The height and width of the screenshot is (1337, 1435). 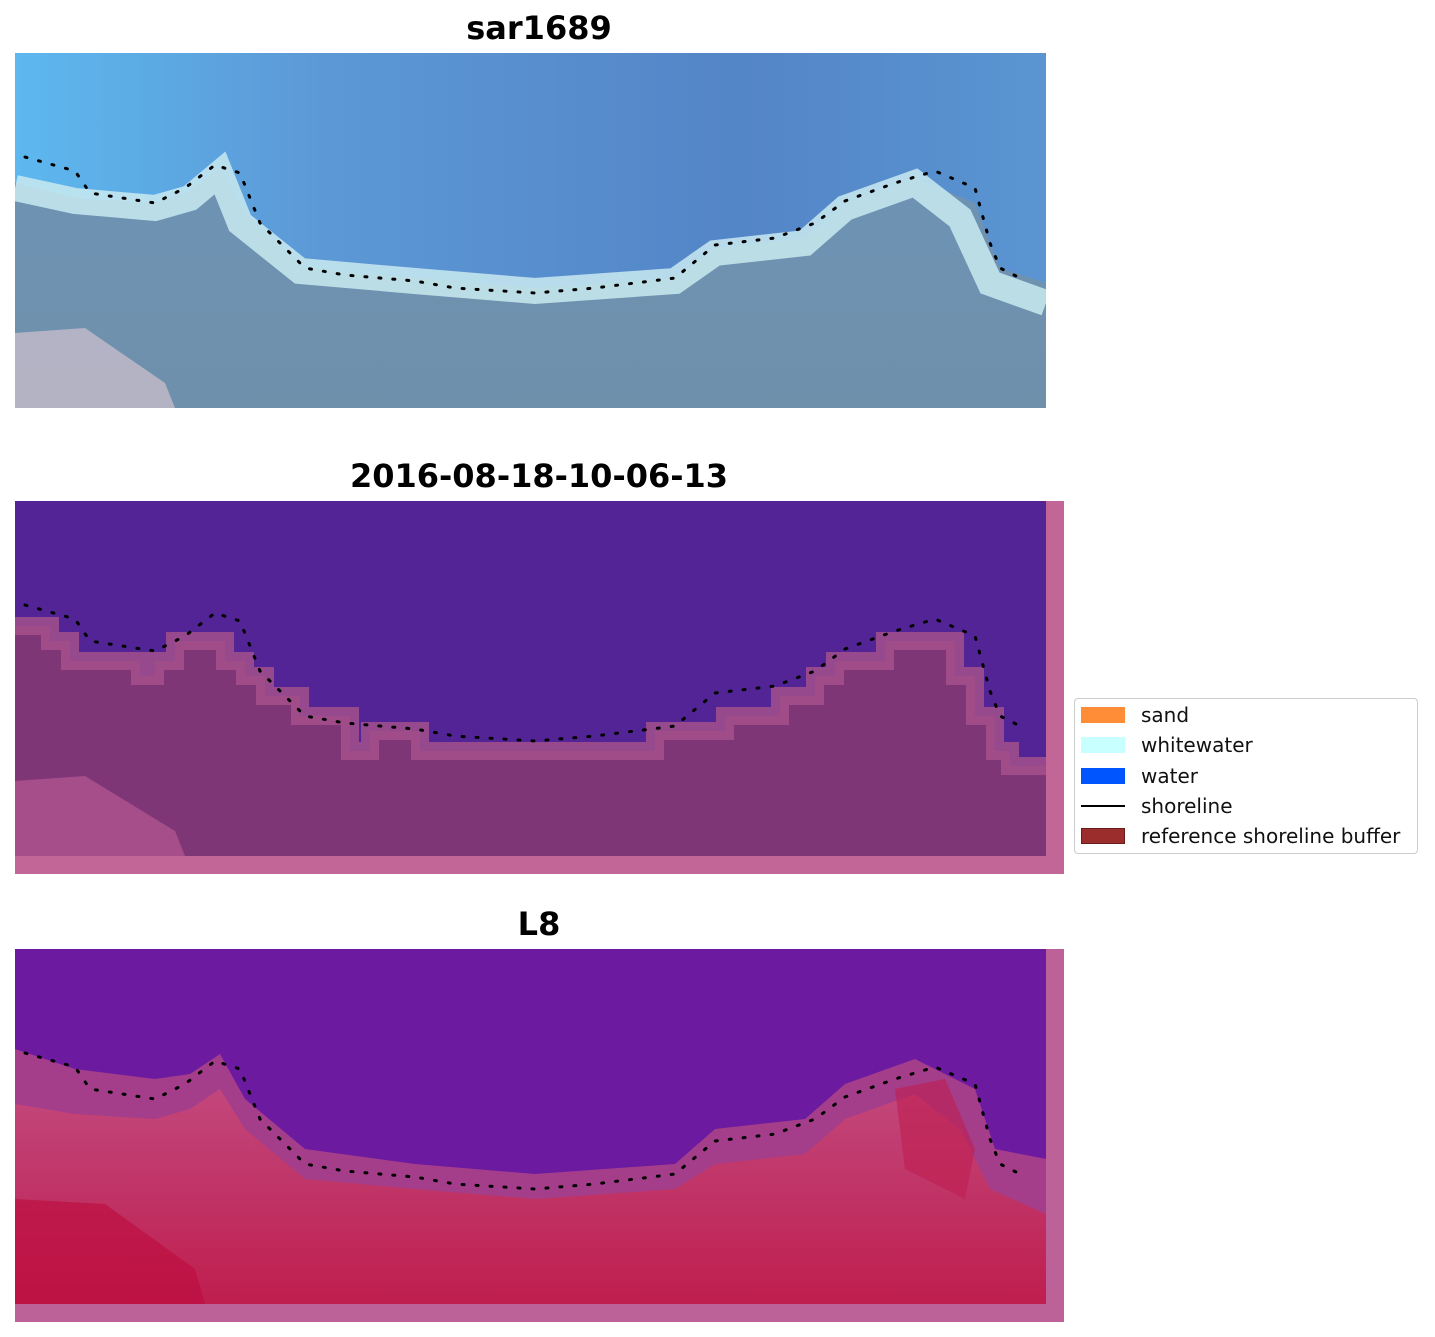 What do you see at coordinates (1135, 715) in the screenshot?
I see `legend-item-sand: sand` at bounding box center [1135, 715].